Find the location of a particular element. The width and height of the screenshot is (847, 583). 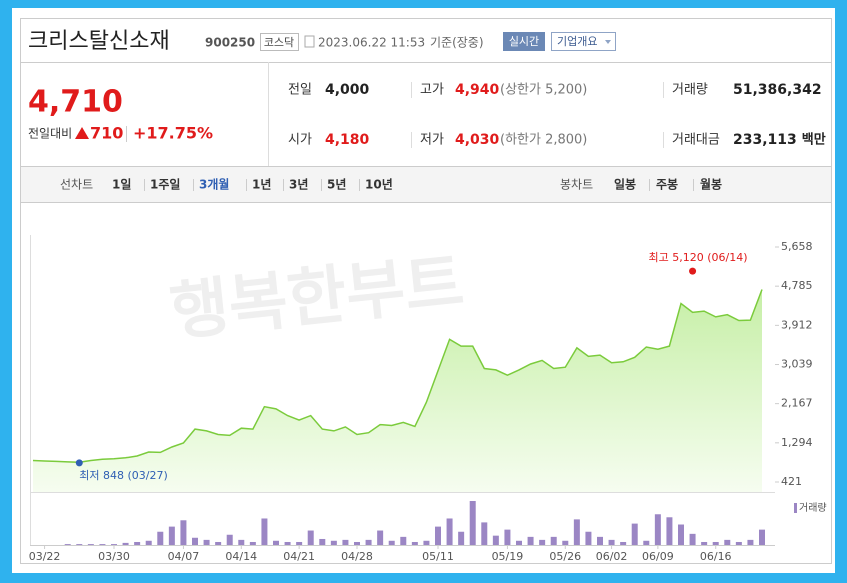

change-label: 전일대비 is located at coordinates (50, 134).